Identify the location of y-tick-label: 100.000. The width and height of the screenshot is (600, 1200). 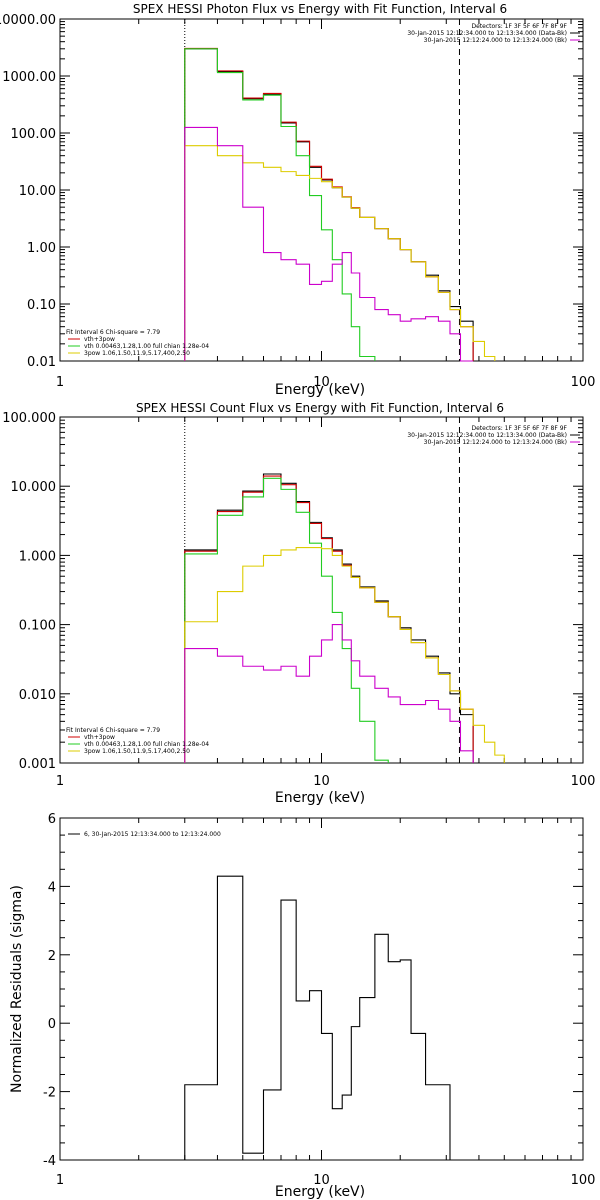
(29, 418).